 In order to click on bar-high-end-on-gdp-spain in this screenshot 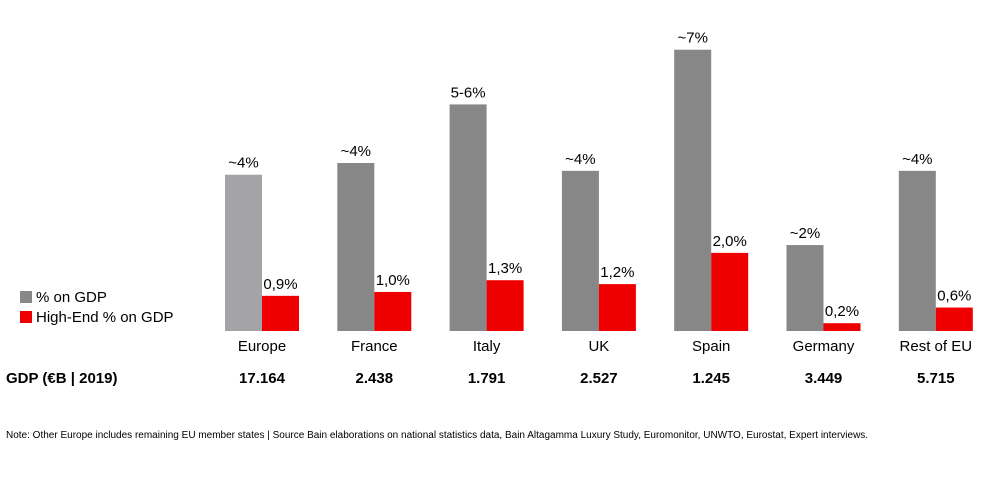, I will do `click(730, 291)`.